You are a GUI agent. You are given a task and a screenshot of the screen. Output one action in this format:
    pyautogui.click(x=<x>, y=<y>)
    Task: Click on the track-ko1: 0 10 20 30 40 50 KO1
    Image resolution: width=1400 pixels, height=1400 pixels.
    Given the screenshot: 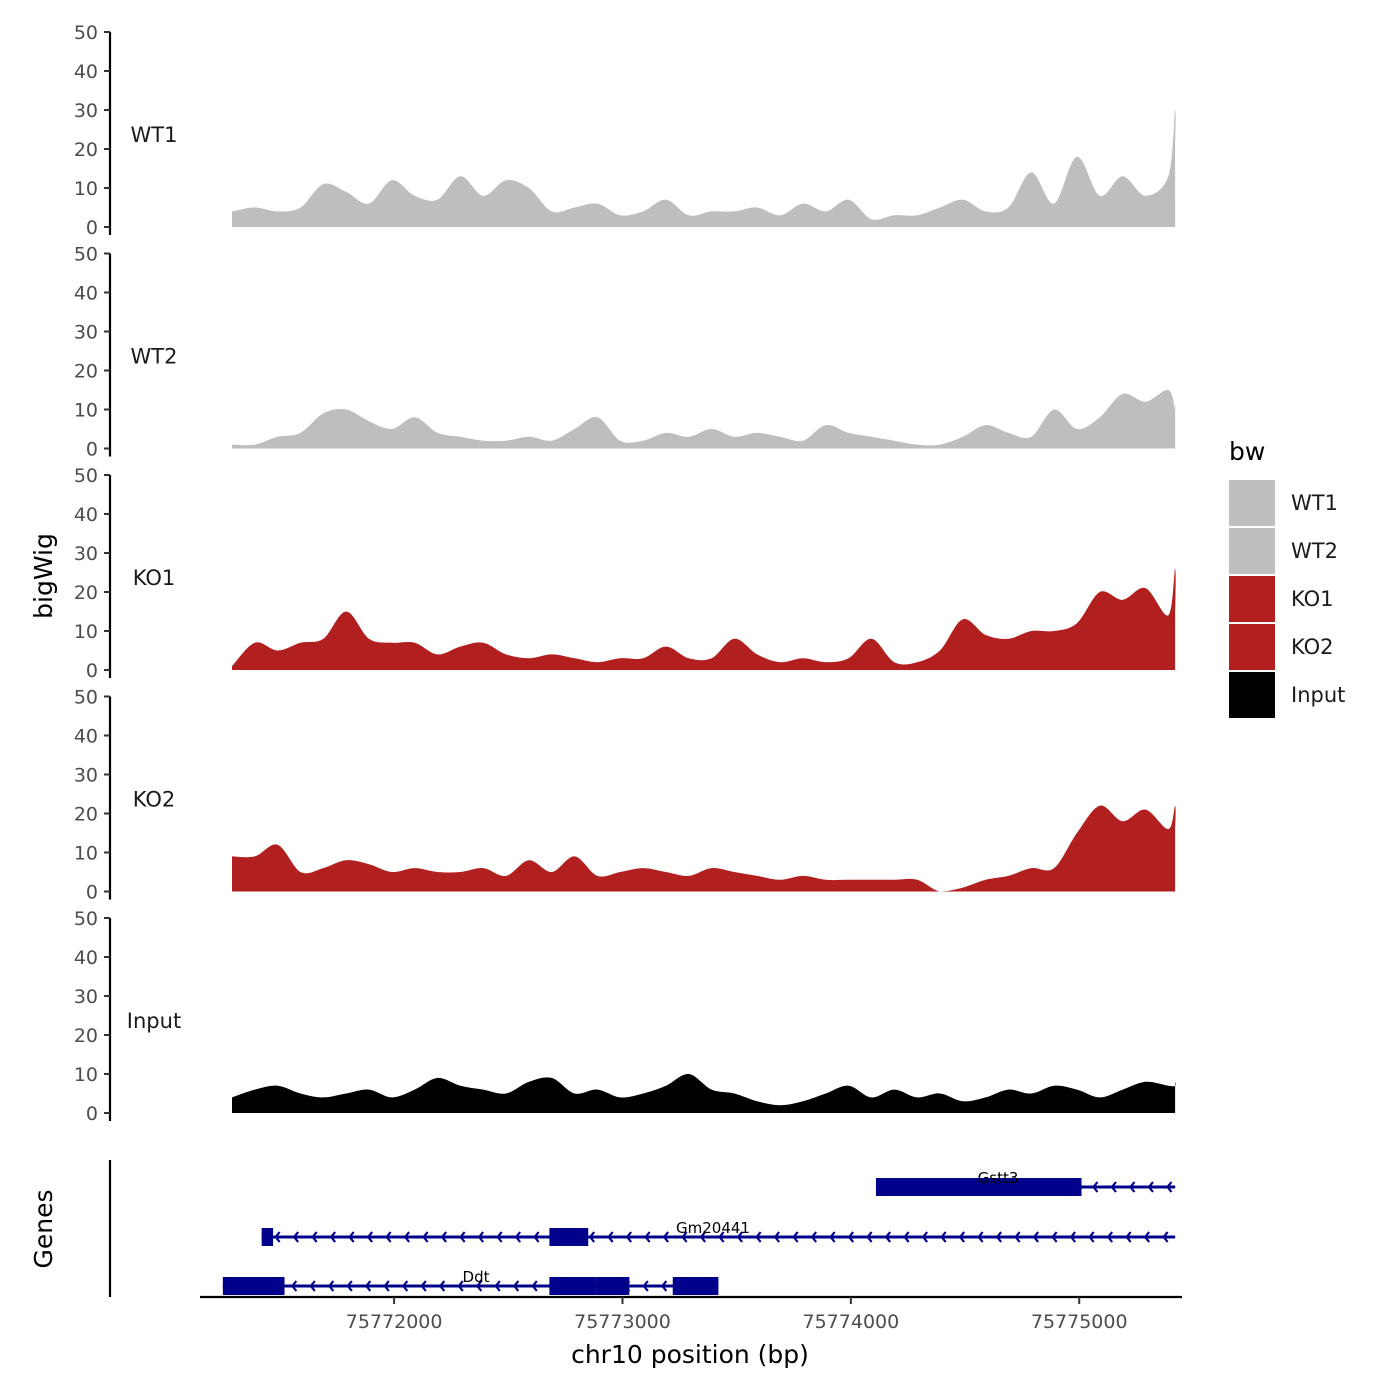 What is the action you would take?
    pyautogui.click(x=625, y=573)
    